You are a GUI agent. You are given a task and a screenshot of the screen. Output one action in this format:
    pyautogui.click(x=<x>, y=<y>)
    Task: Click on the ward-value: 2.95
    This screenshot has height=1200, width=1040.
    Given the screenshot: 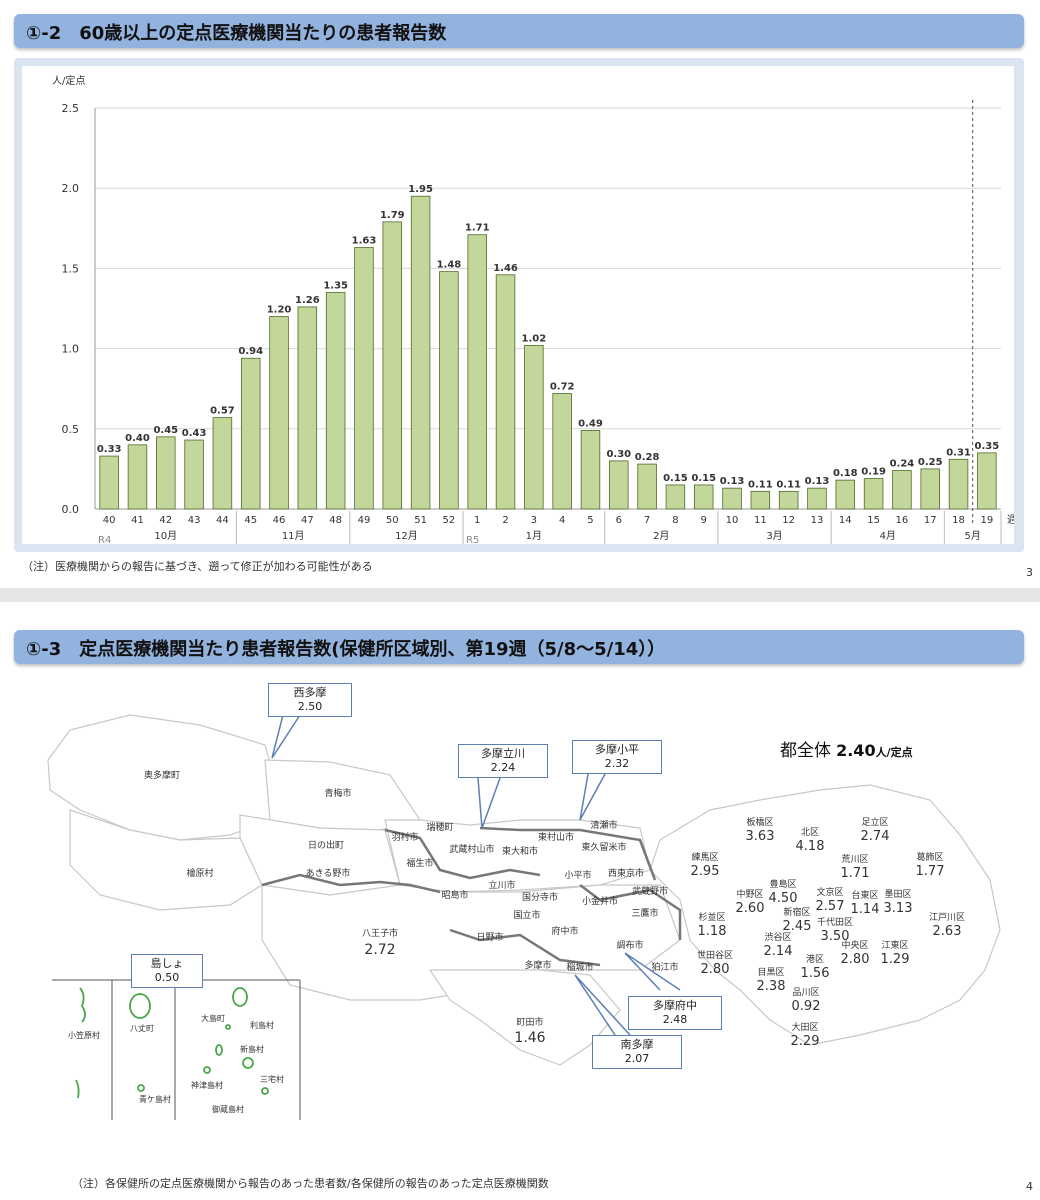 What is the action you would take?
    pyautogui.click(x=705, y=871)
    